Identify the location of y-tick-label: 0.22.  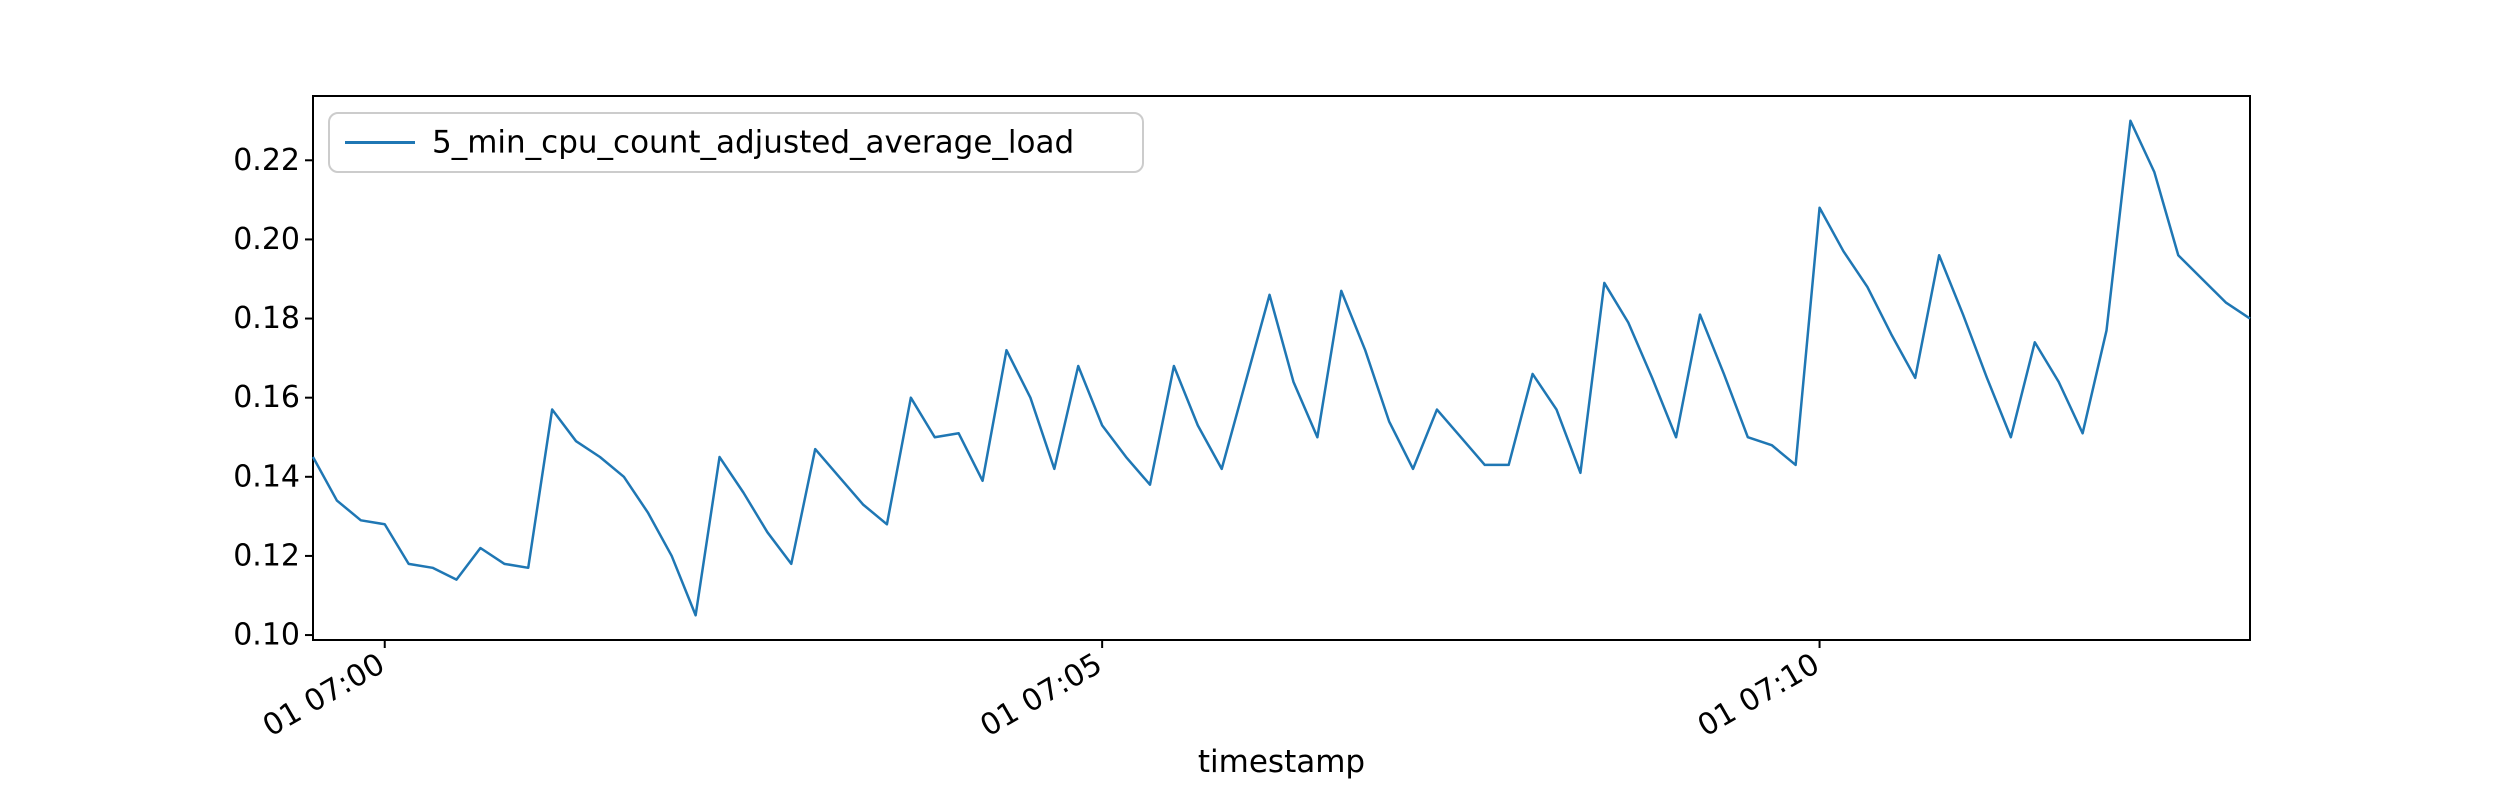
(266, 160).